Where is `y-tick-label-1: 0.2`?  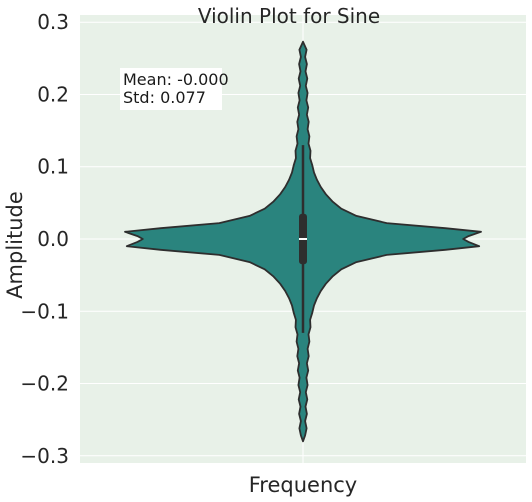 y-tick-label-1: 0.2 is located at coordinates (53, 94).